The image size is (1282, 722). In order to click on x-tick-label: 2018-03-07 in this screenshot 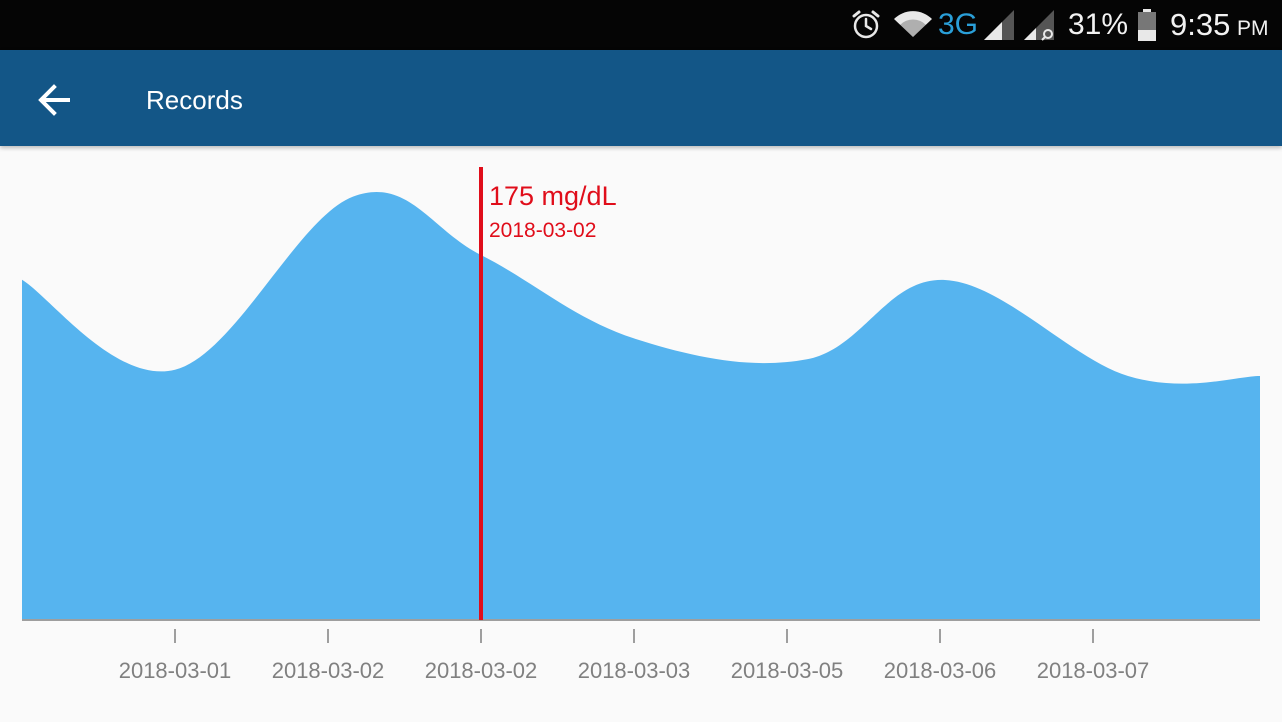, I will do `click(1093, 670)`.